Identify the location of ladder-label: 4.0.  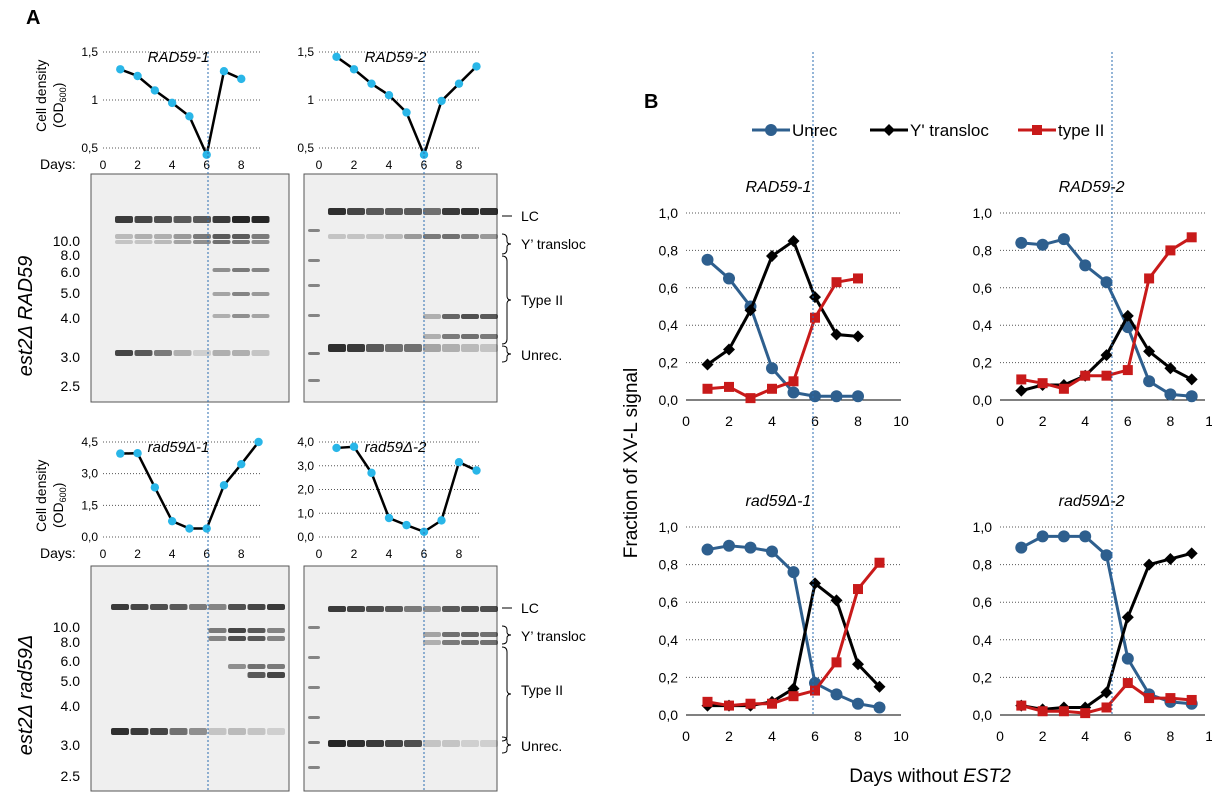
(71, 706).